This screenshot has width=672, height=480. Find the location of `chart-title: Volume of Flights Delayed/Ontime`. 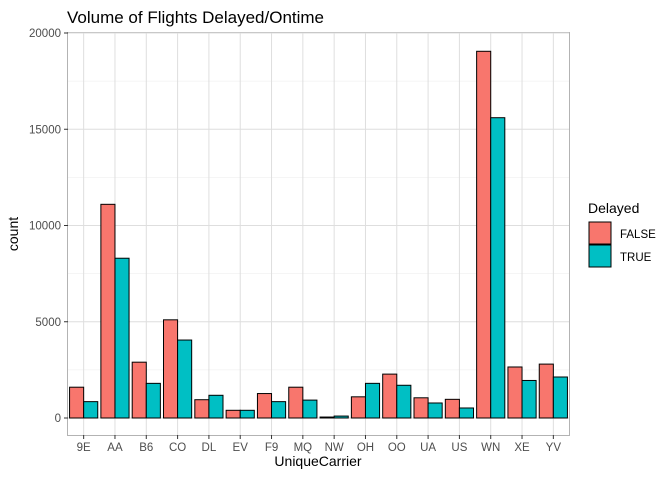

chart-title: Volume of Flights Delayed/Ontime is located at coordinates (195, 17).